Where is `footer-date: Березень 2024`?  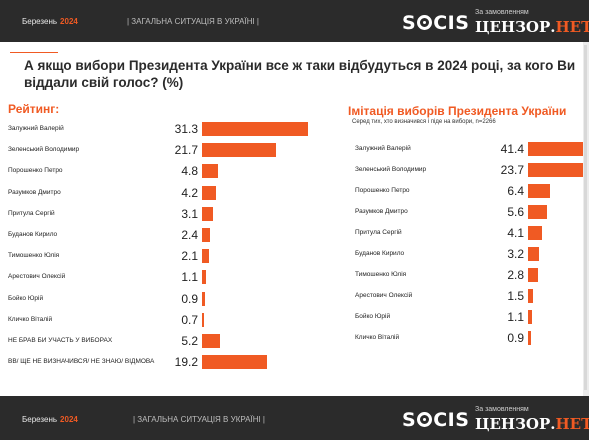 footer-date: Березень 2024 is located at coordinates (50, 419).